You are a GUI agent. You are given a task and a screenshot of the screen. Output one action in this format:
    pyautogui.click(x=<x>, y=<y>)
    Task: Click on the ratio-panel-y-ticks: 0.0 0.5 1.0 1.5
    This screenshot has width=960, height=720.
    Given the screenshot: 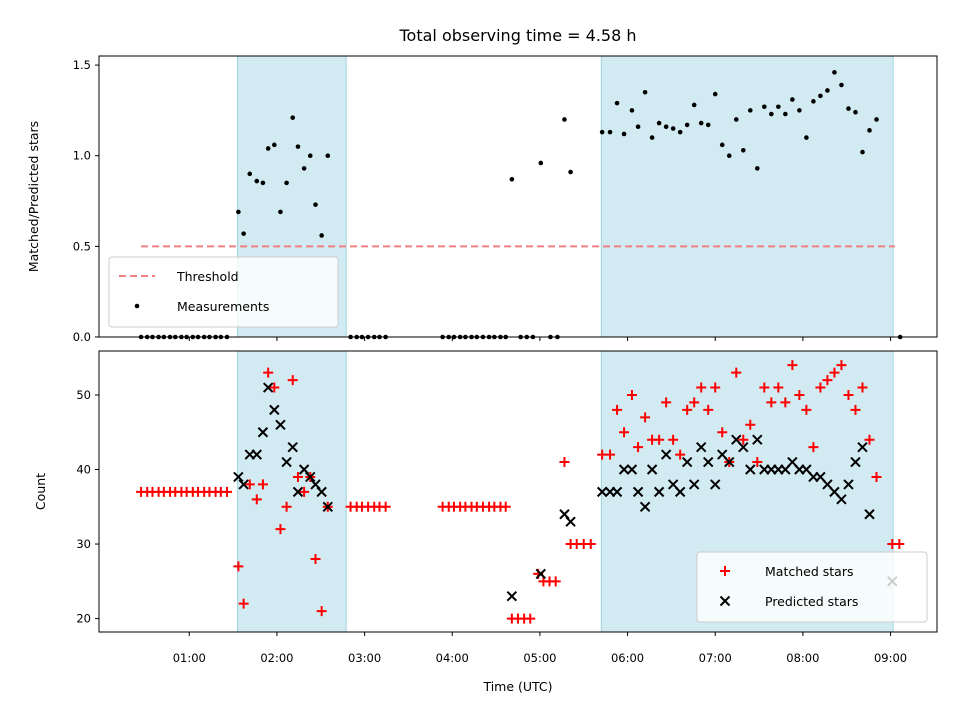 What is the action you would take?
    pyautogui.click(x=86, y=201)
    